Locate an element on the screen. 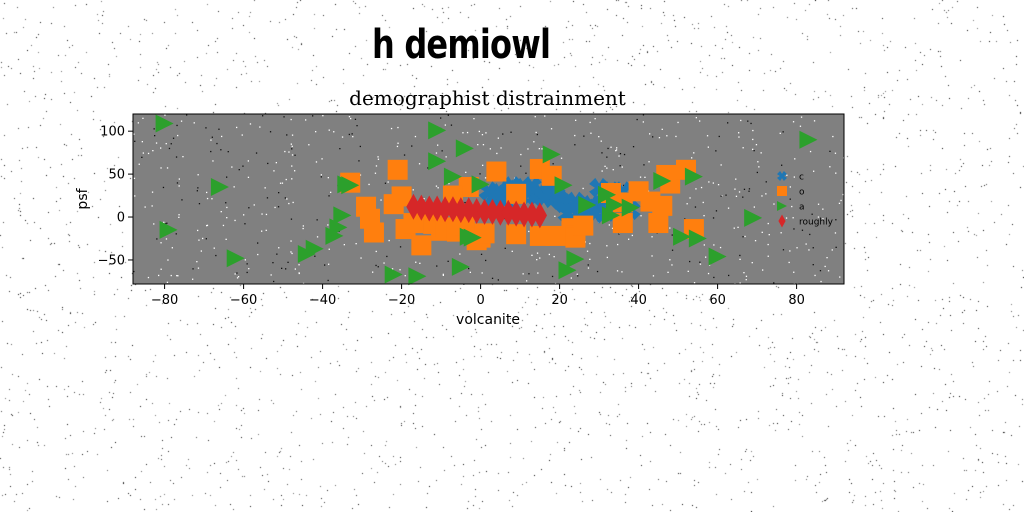 The height and width of the screenshot is (512, 1024). legend: coa roughly is located at coordinates (805, 199).